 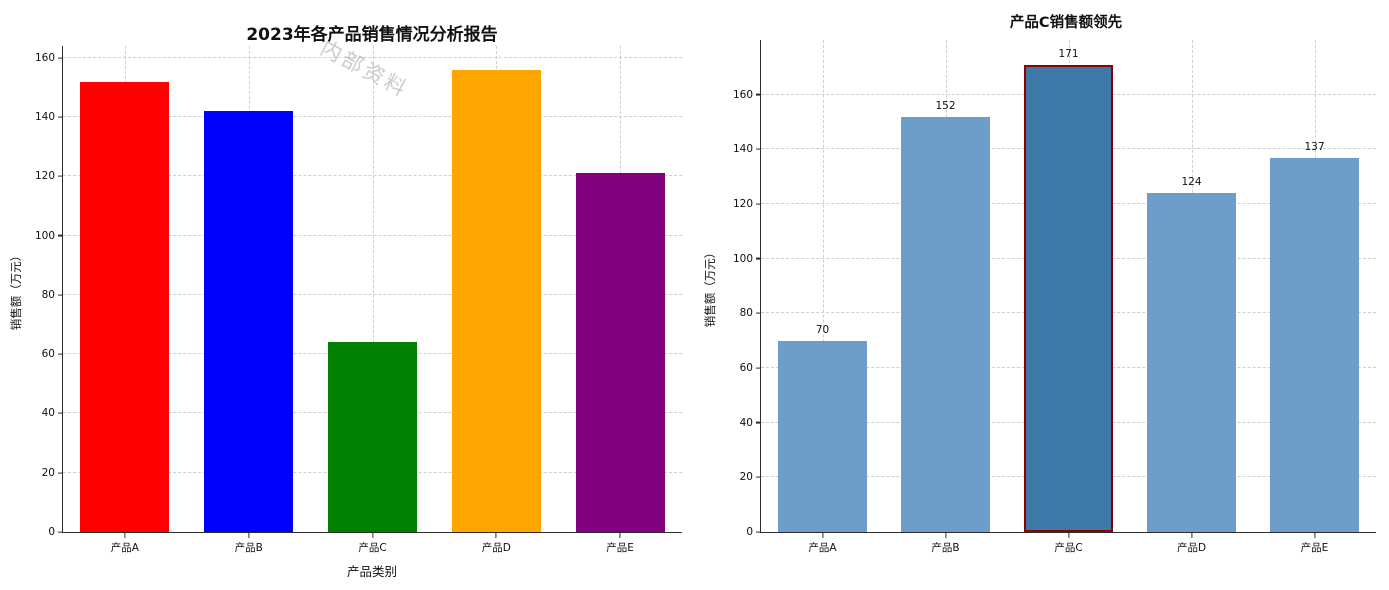 What do you see at coordinates (945, 105) in the screenshot?
I see `bar-value-label: 152` at bounding box center [945, 105].